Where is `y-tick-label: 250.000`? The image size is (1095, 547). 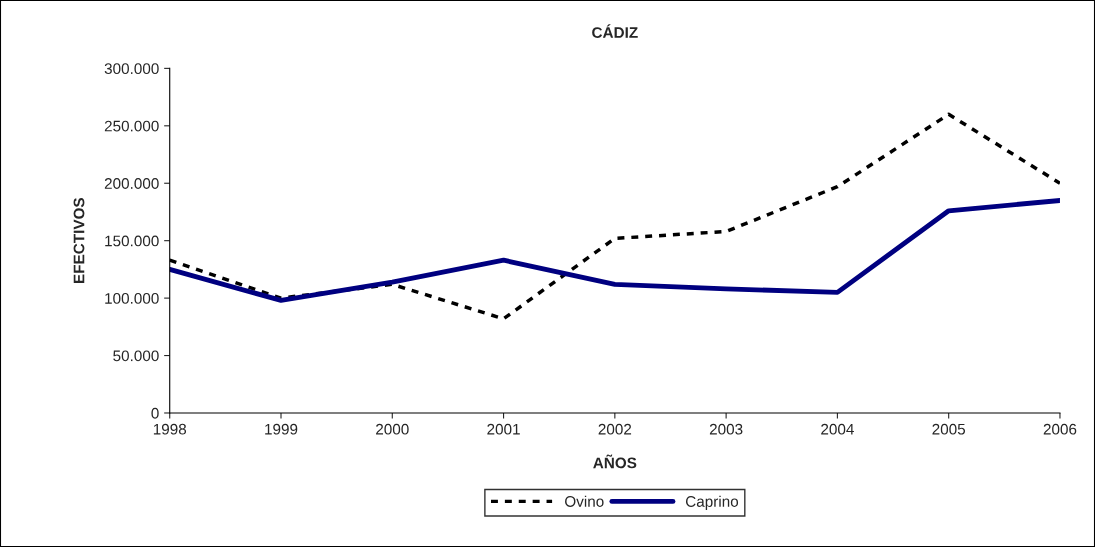 y-tick-label: 250.000 is located at coordinates (131, 126).